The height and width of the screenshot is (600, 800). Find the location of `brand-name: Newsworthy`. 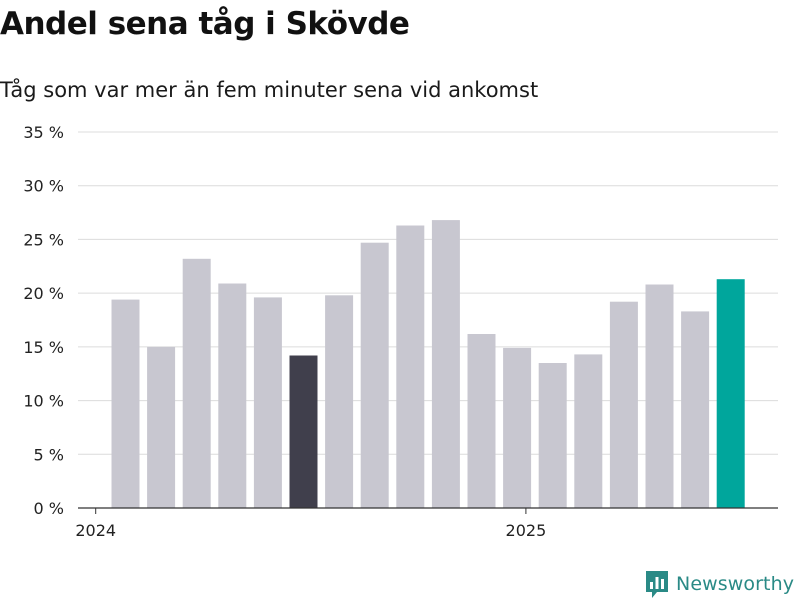

brand-name: Newsworthy is located at coordinates (735, 584).